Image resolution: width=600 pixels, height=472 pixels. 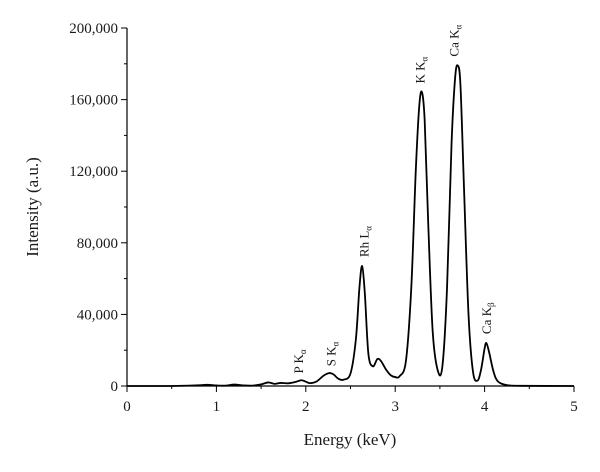 I want to click on y-axis-title: Intensity (a.u.), so click(x=32, y=207).